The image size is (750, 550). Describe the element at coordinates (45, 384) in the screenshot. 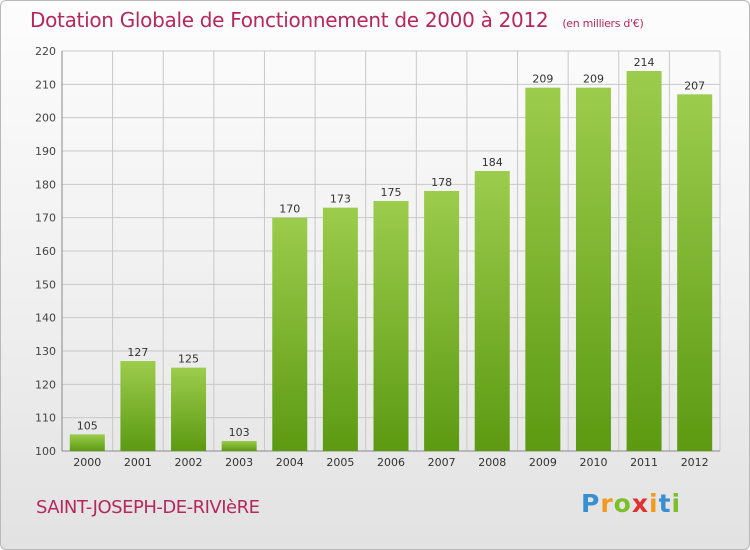

I see `y-tick-label: 120` at that location.